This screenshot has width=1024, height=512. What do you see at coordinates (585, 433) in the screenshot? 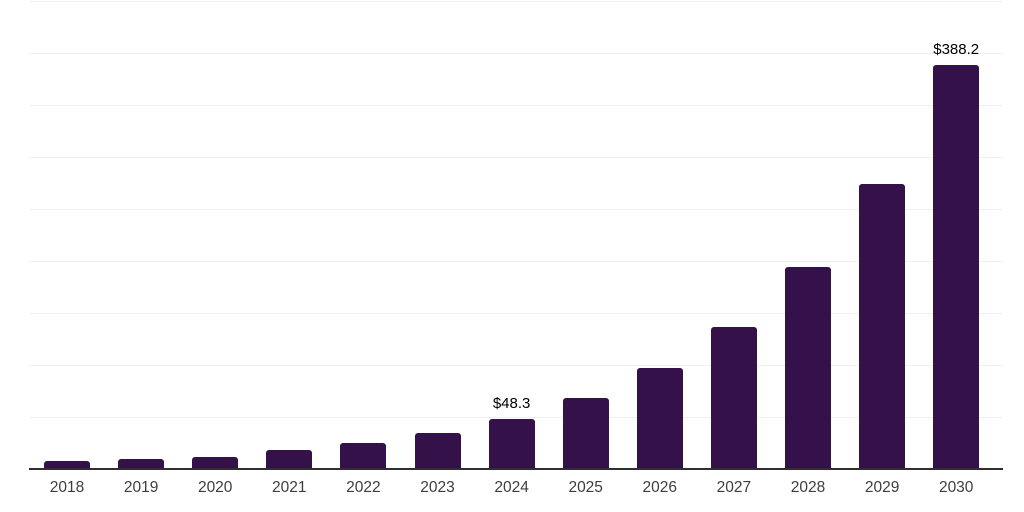
I see `bar-2025` at bounding box center [585, 433].